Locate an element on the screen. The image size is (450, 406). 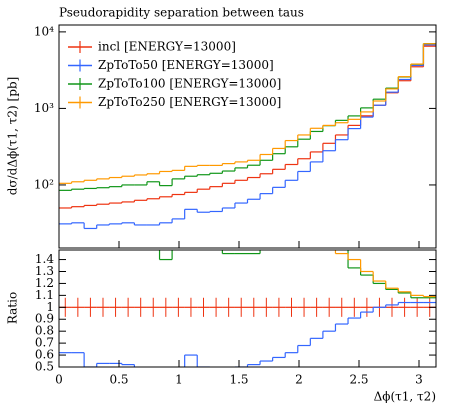
y-axis-label: dσ/dΔϕ(τ1, τ2) [pb] is located at coordinates (13, 136).